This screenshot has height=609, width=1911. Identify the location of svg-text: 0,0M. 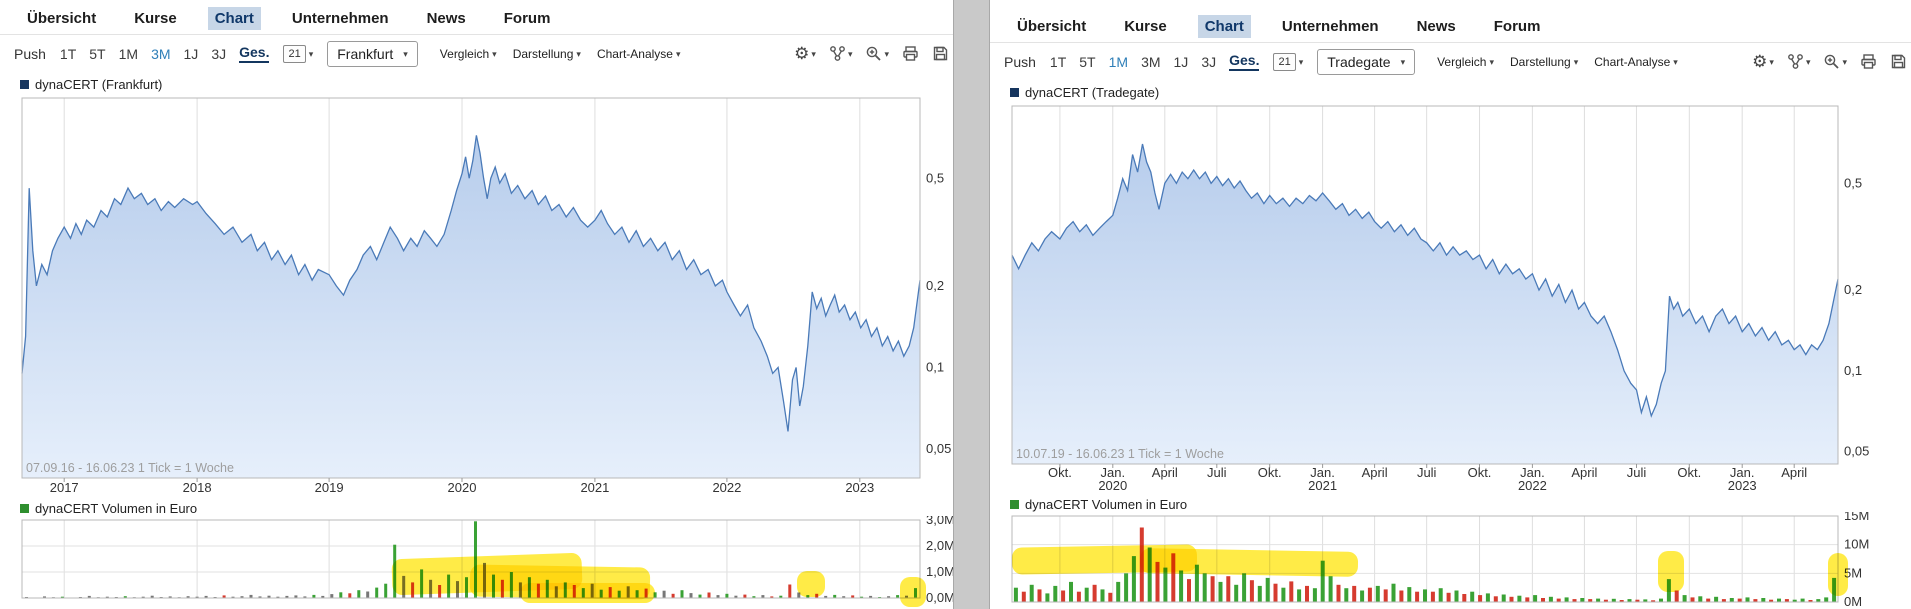
(939, 597).